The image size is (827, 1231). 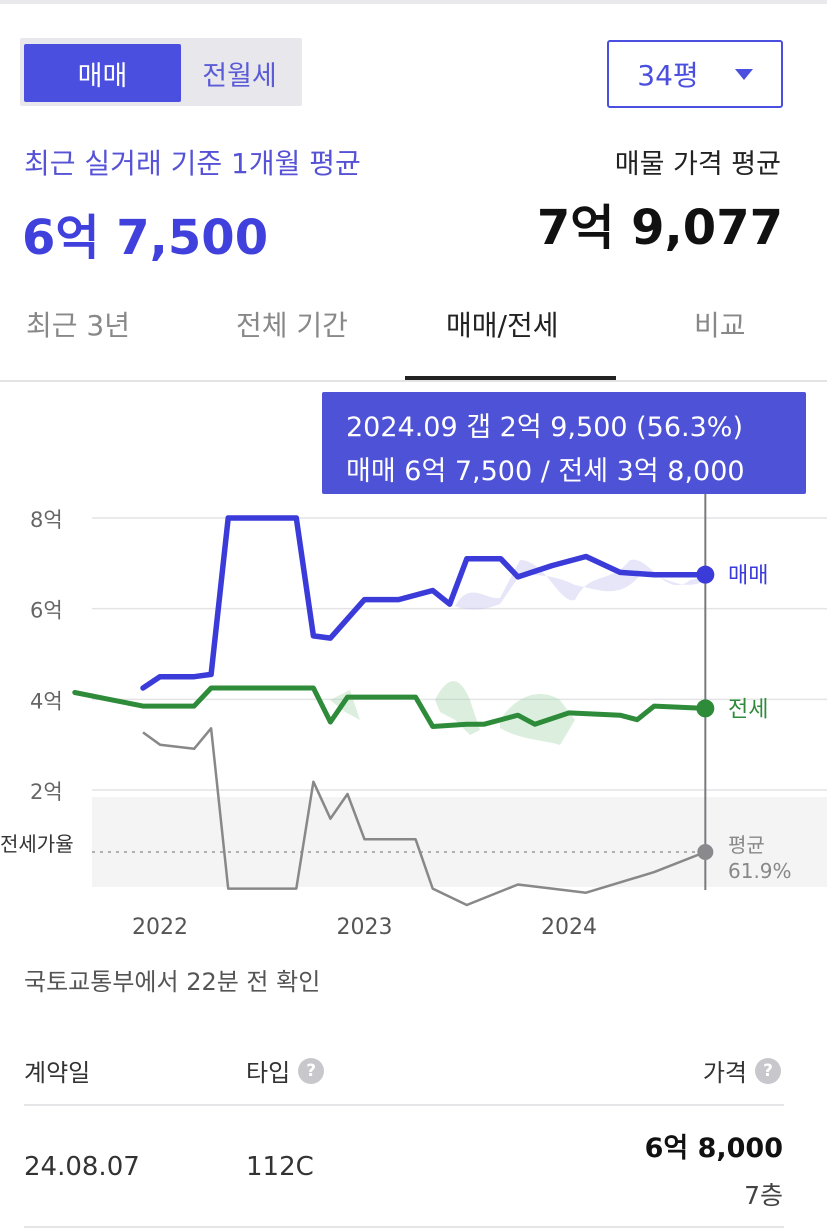 I want to click on col-header-price-label: 가격, so click(x=724, y=1073).